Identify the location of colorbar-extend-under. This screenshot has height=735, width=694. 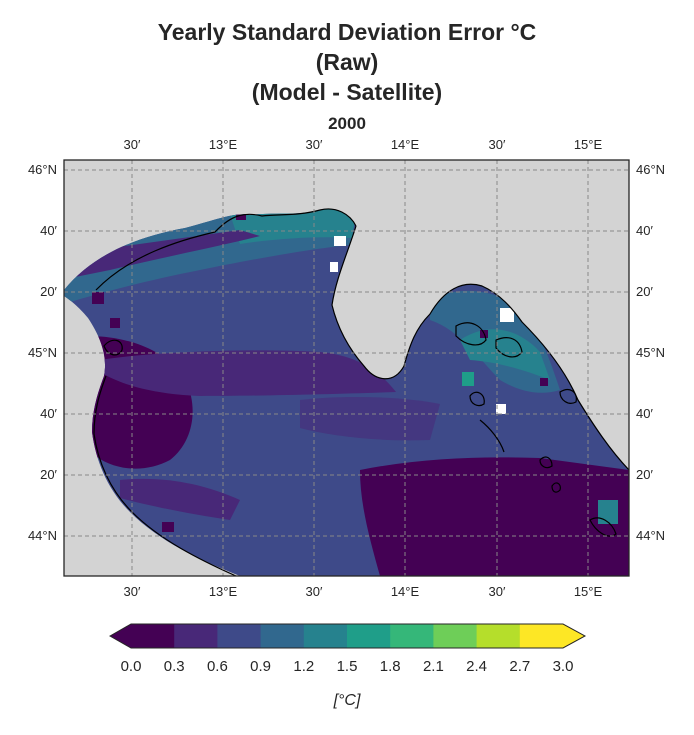
(120, 636).